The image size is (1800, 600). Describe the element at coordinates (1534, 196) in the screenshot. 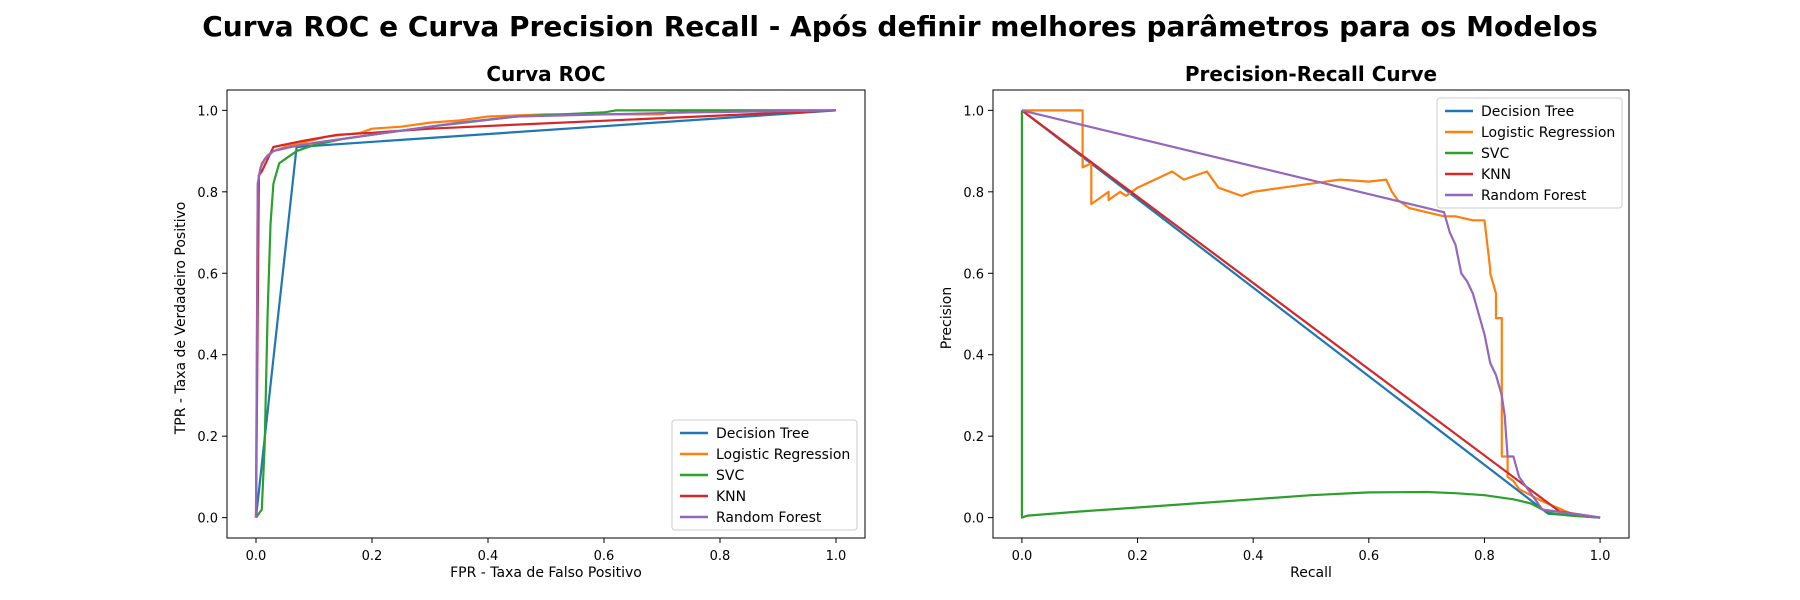

I see `pr-legend-label-random-forest: Random Forest` at that location.